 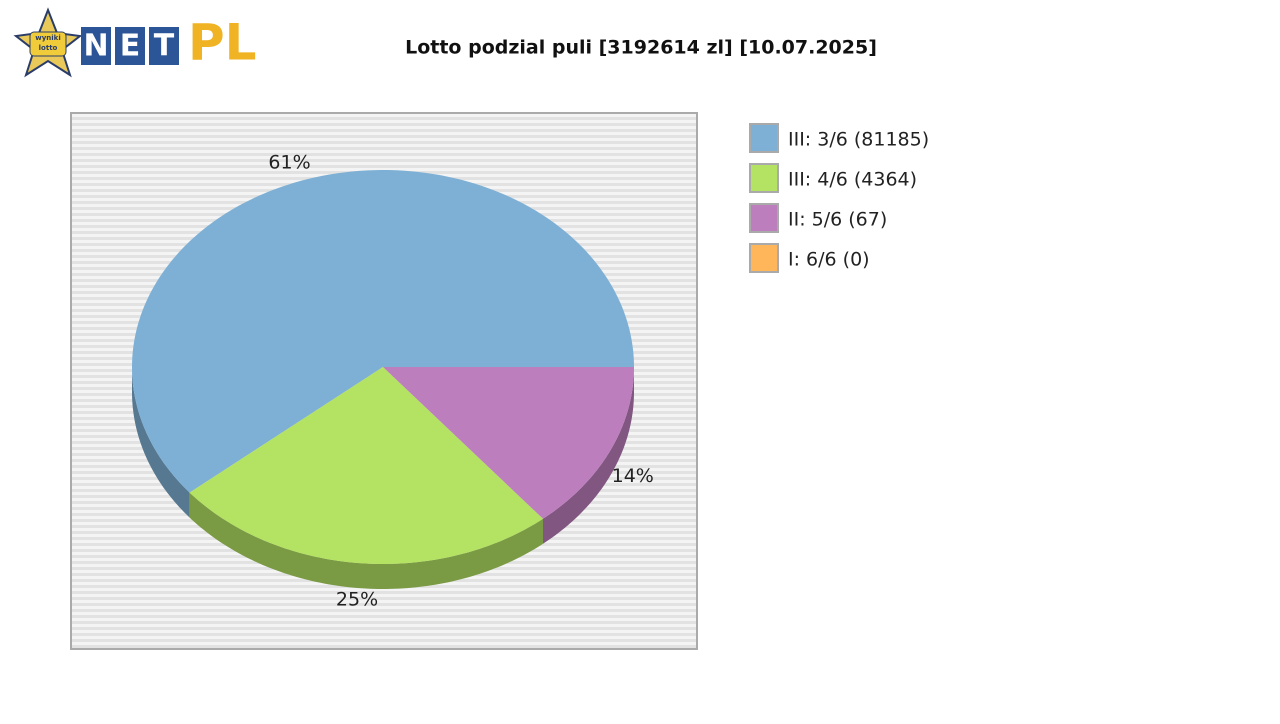 I want to click on data-label: 25%, so click(x=357, y=600).